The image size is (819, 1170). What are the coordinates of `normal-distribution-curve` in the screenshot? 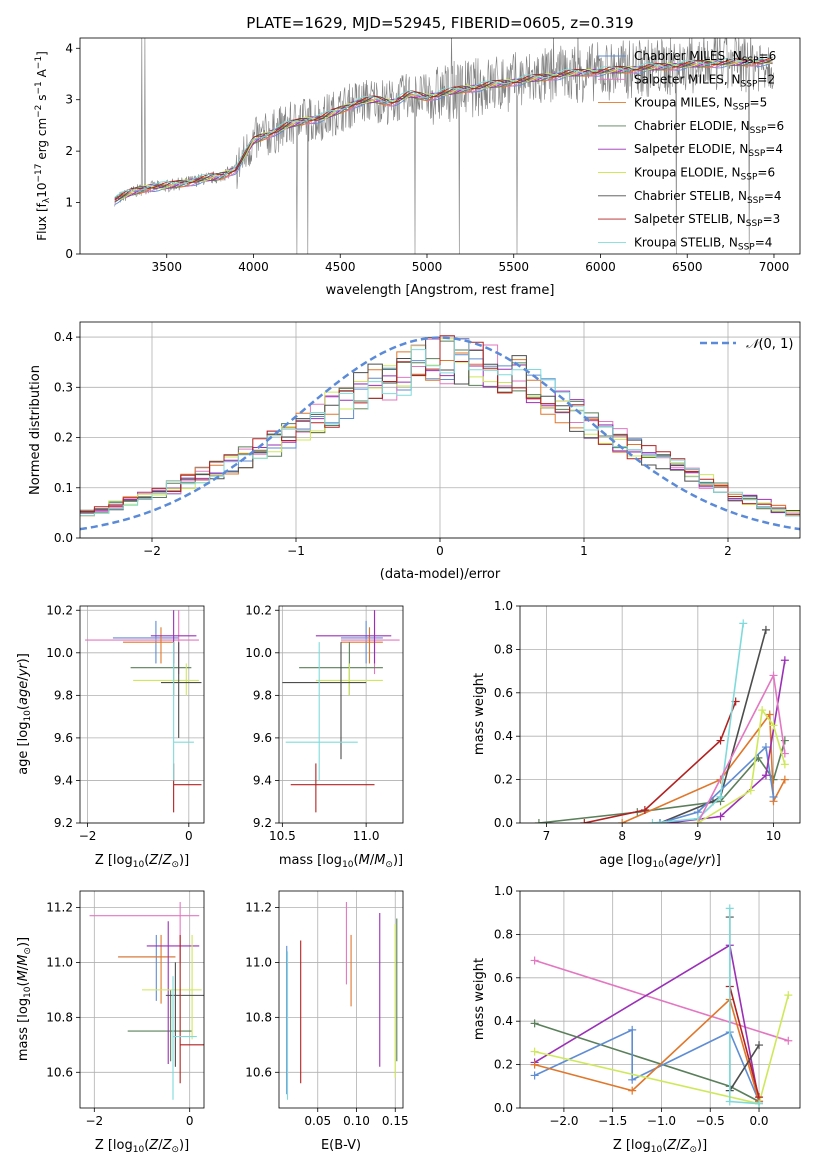 It's located at (440, 433).